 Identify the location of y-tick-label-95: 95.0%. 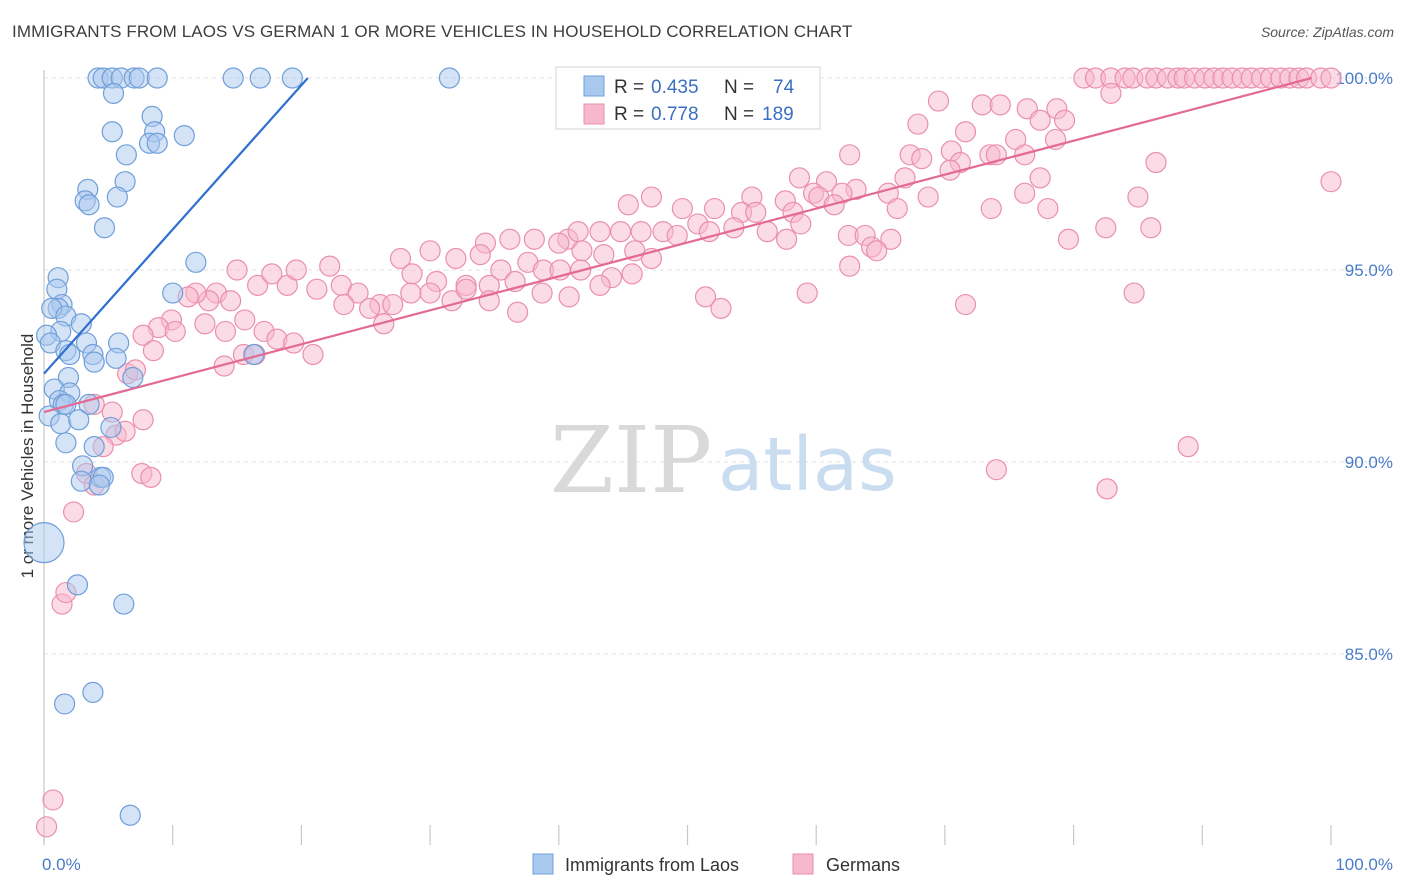
(1369, 270).